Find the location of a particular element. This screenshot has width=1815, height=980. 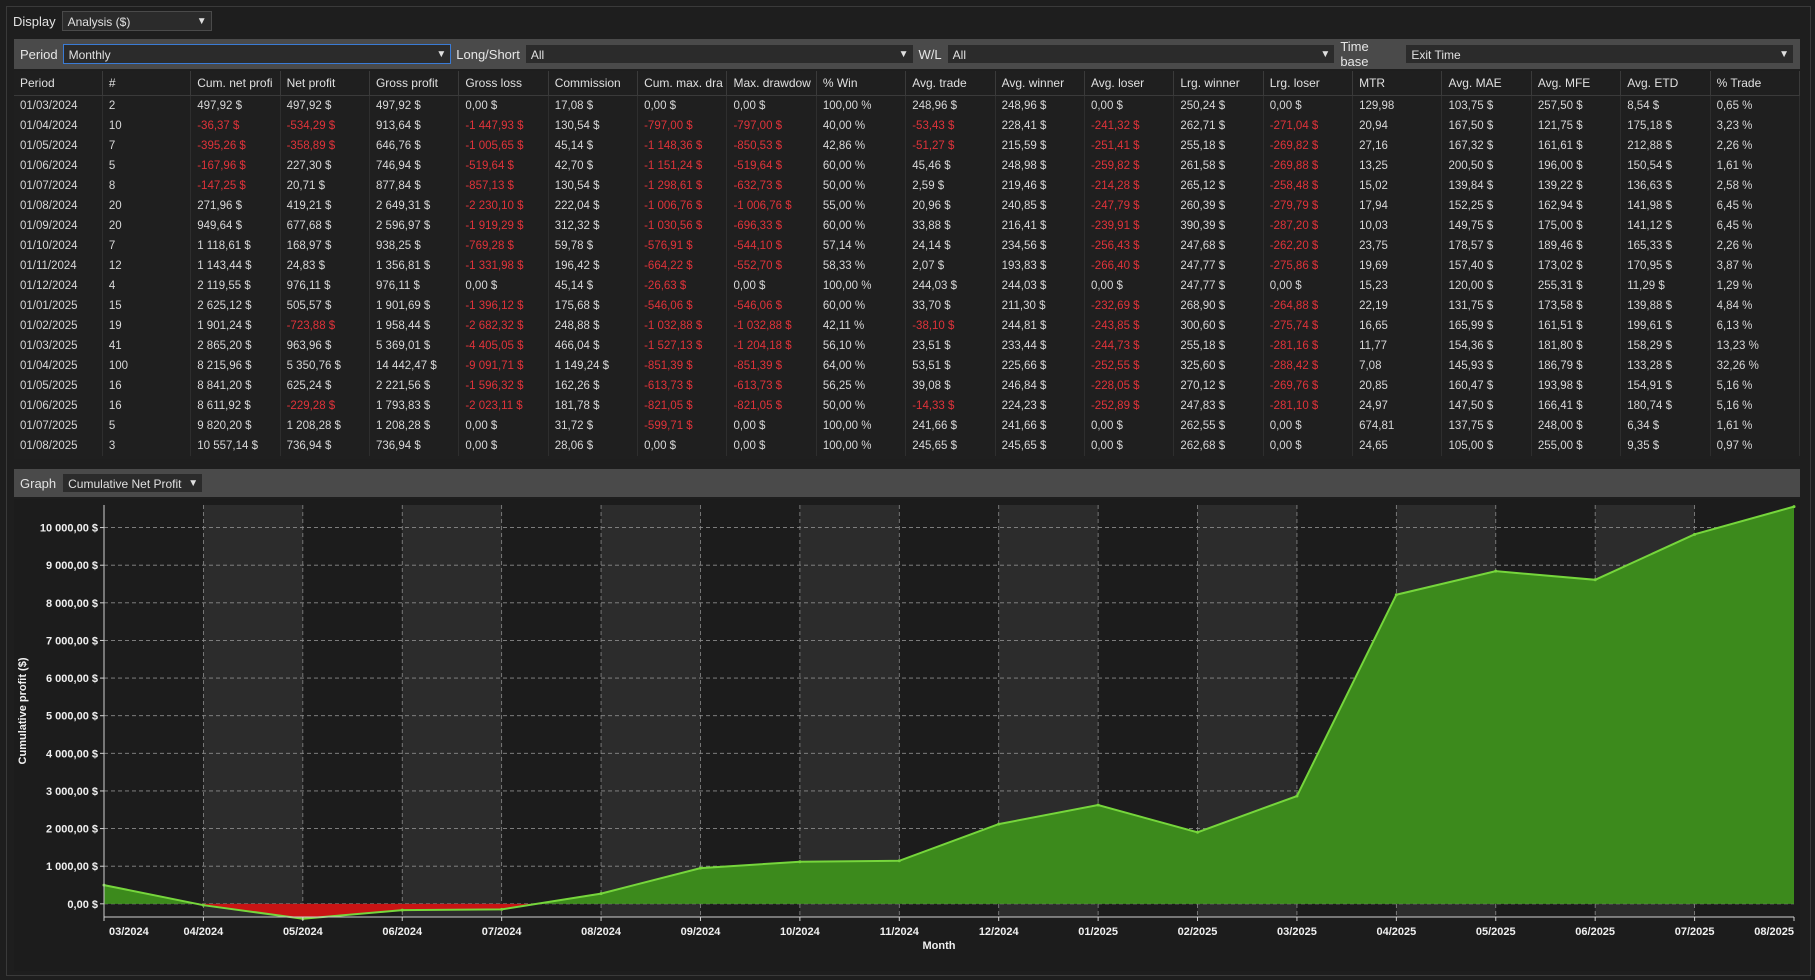

table-cell: -797,00 $ is located at coordinates (771, 126).